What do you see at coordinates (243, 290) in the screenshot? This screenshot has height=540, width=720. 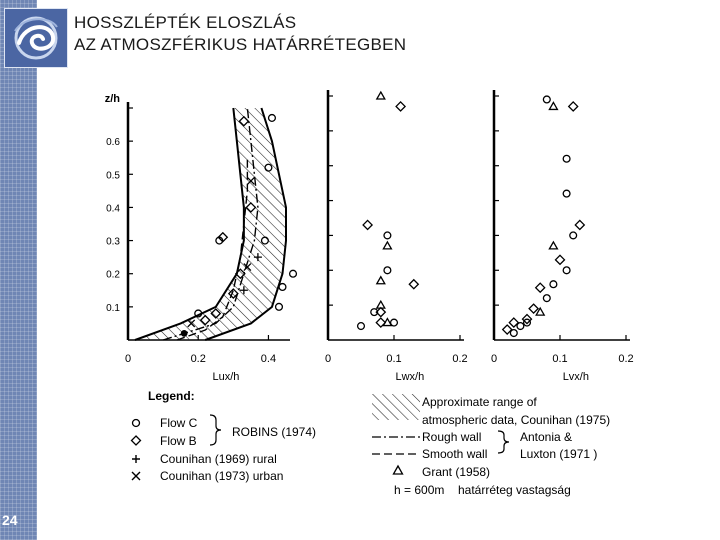 I see `point-plus` at bounding box center [243, 290].